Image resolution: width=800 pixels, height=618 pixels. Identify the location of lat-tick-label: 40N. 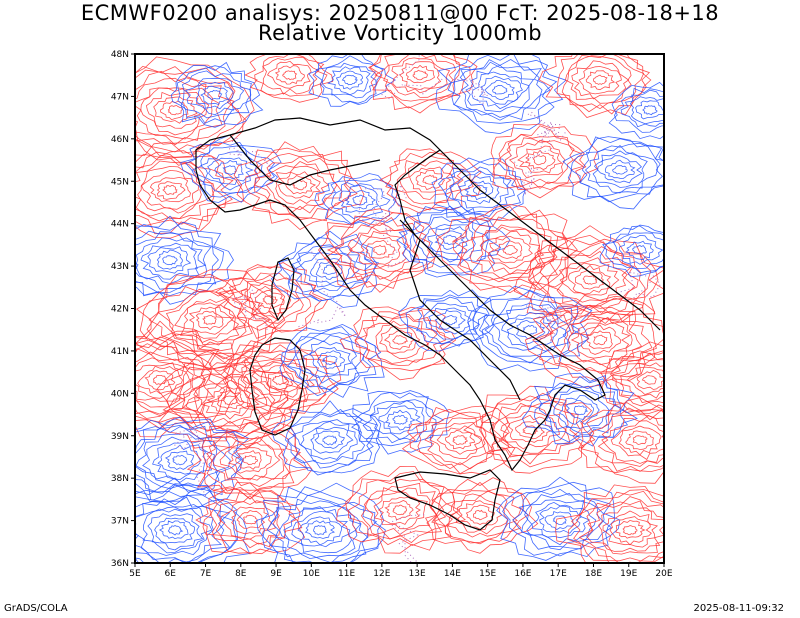
(120, 394).